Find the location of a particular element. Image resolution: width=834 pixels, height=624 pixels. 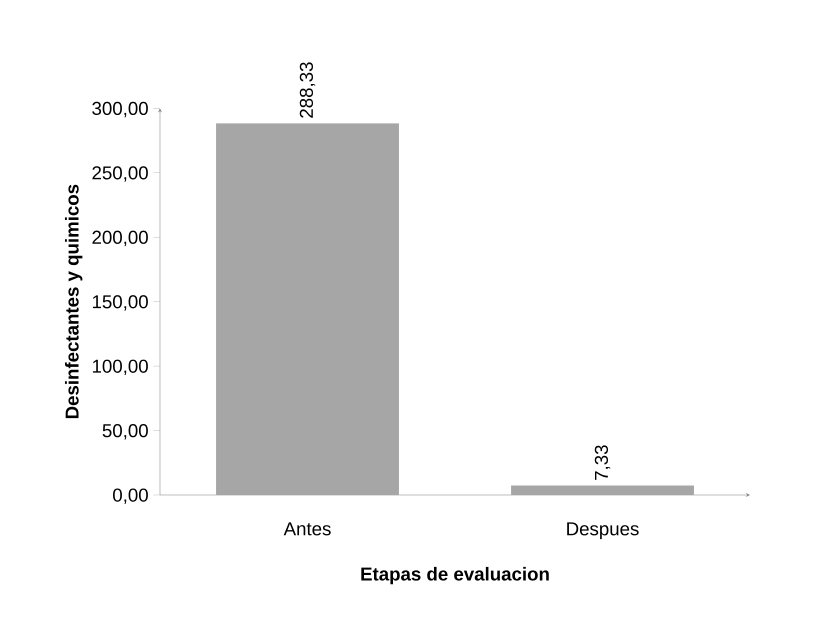

x-tick-label: Despues is located at coordinates (603, 531).